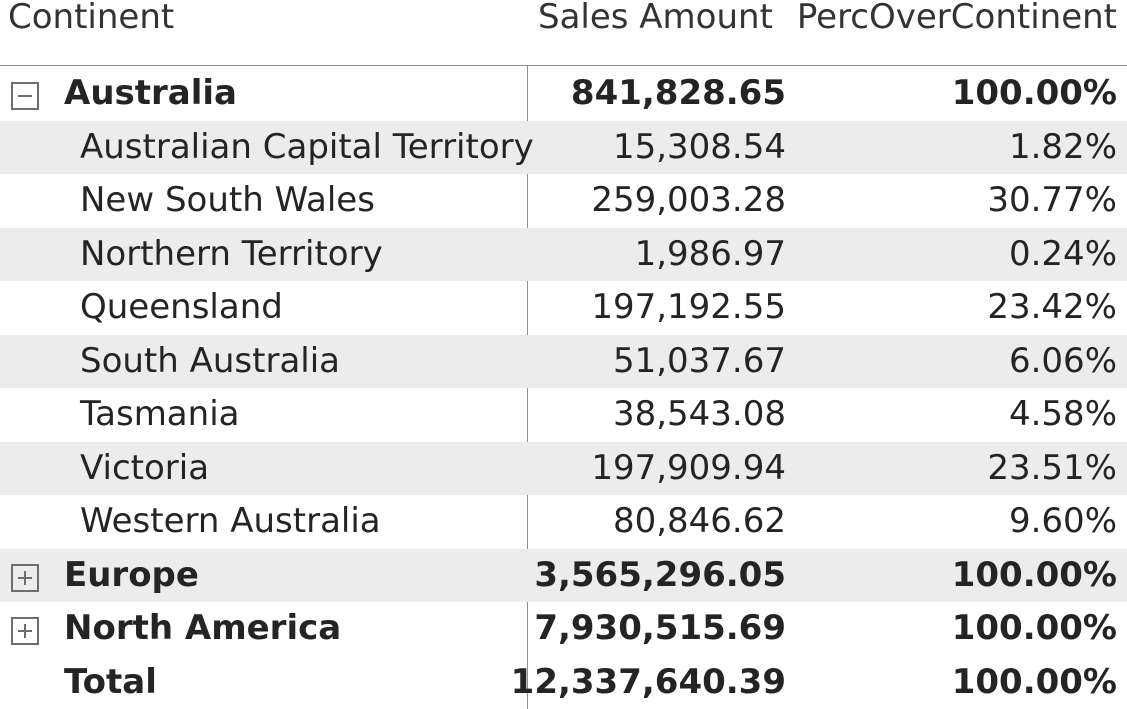 The height and width of the screenshot is (709, 1127). I want to click on row-label: Victoria, so click(145, 467).